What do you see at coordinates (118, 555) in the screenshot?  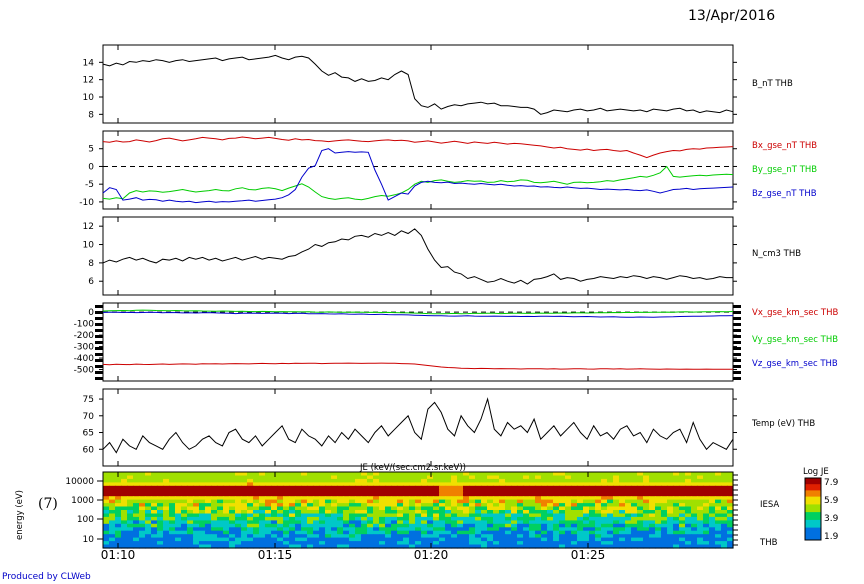 I see `x-tick-label: 01:10` at bounding box center [118, 555].